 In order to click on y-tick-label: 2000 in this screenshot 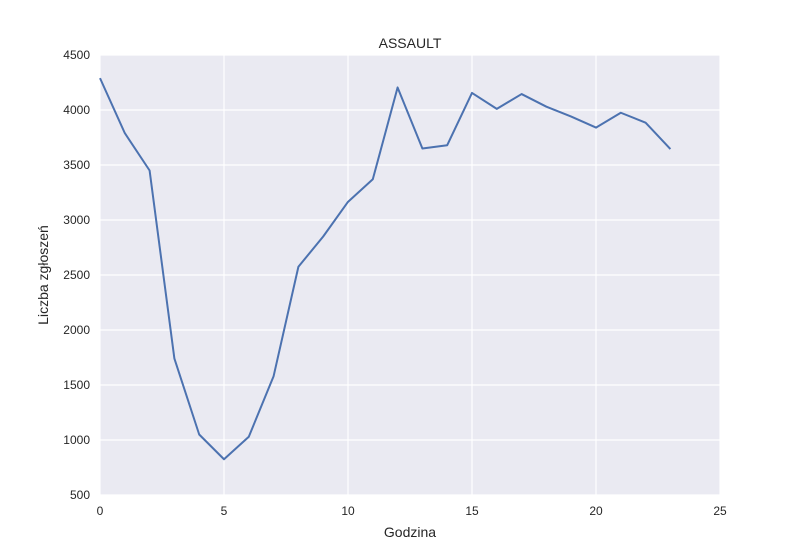, I will do `click(76, 330)`.